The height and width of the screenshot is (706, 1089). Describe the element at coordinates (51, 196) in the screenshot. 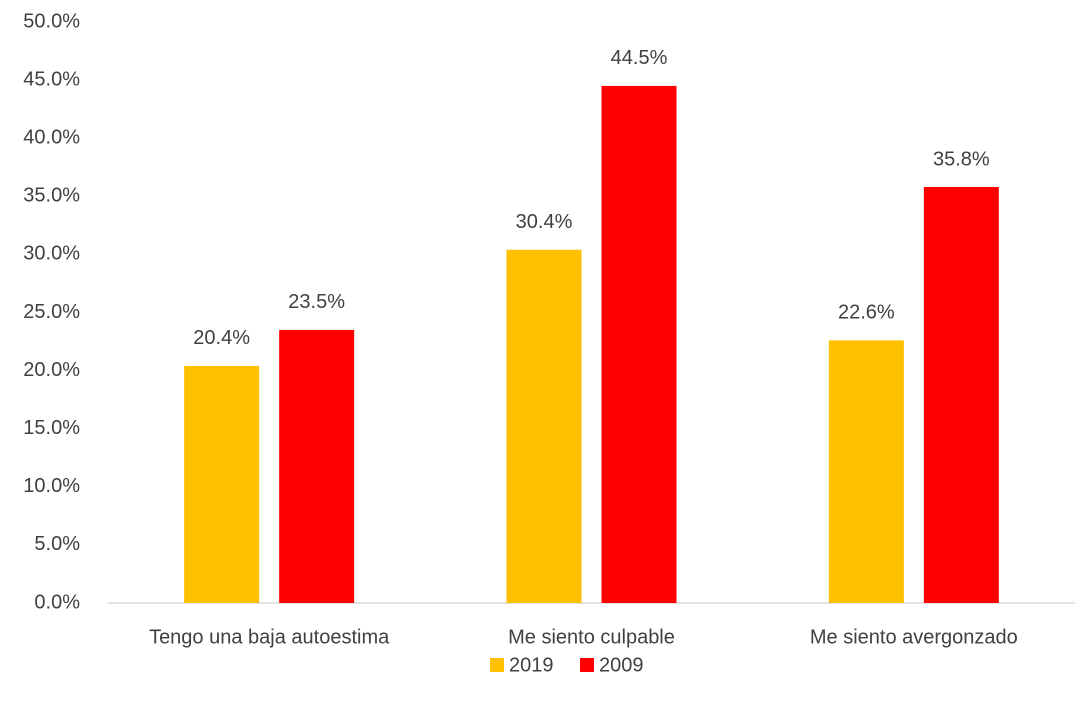

I see `y-tick-label: 35.0%` at that location.